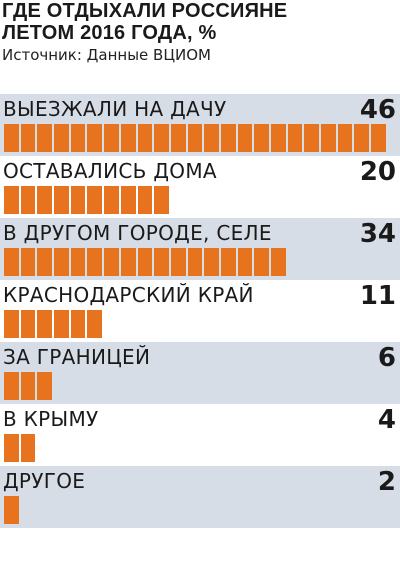 Image resolution: width=400 pixels, height=578 pixels. I want to click on bar-row: В ДРУГОМ ГОРОДЕ, СЕЛЕ 34, so click(200, 249).